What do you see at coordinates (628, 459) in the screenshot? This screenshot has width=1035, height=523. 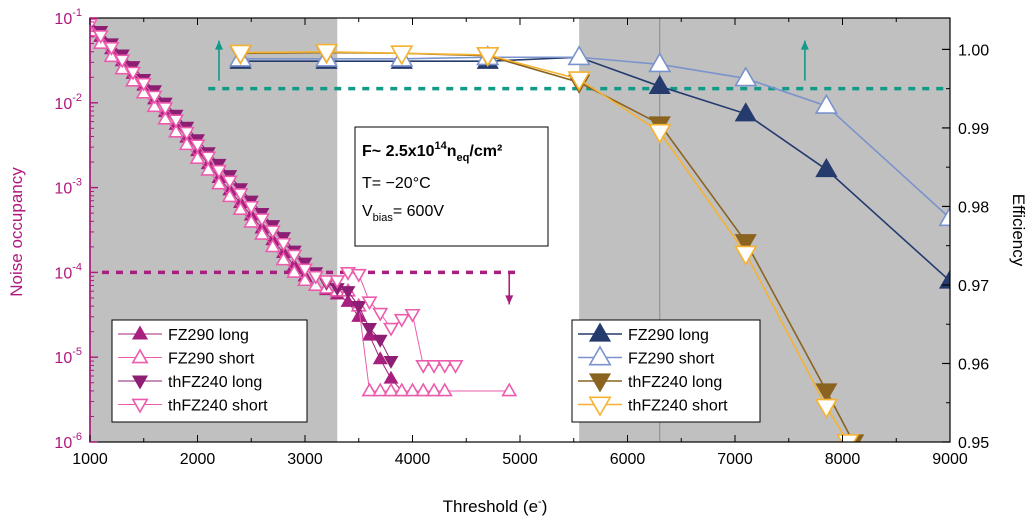 I see `x-tick-label-6000: 6000` at bounding box center [628, 459].